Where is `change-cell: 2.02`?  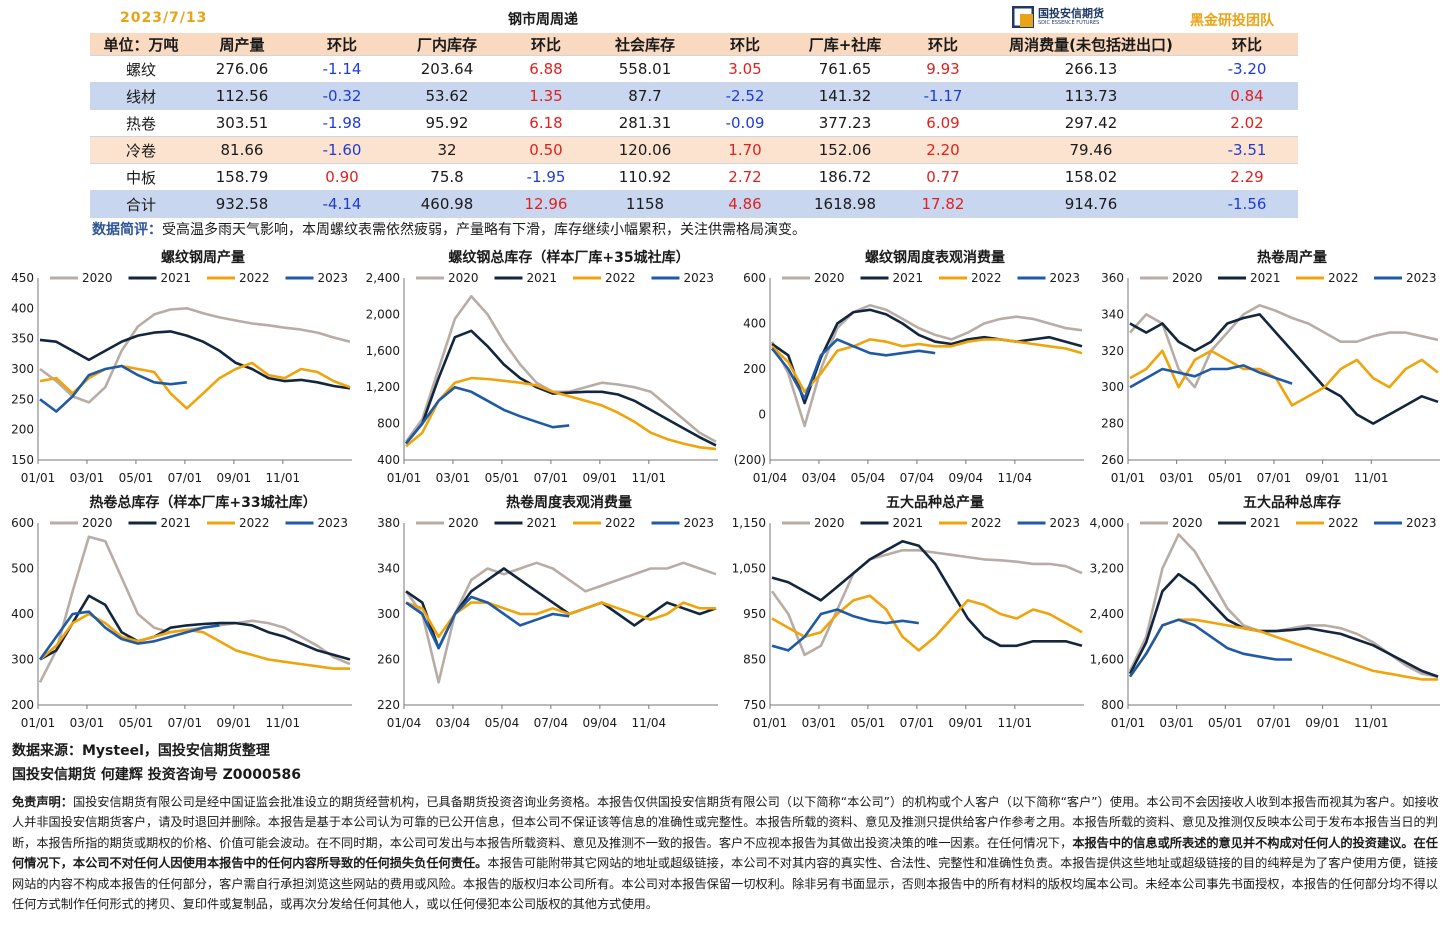
change-cell: 2.02 is located at coordinates (1247, 123).